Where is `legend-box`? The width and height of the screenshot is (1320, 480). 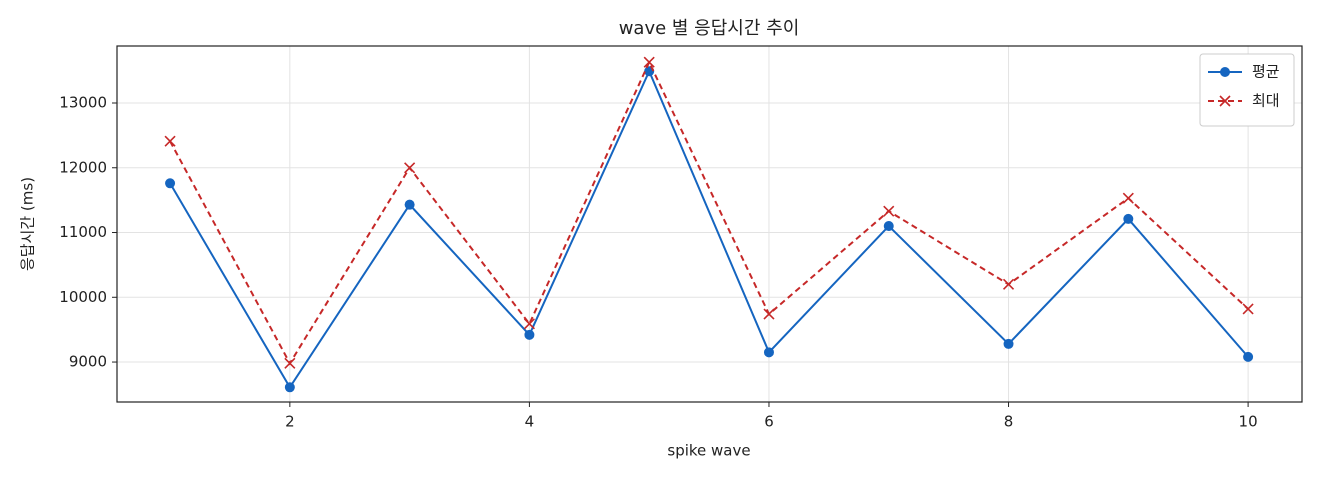 legend-box is located at coordinates (1247, 90).